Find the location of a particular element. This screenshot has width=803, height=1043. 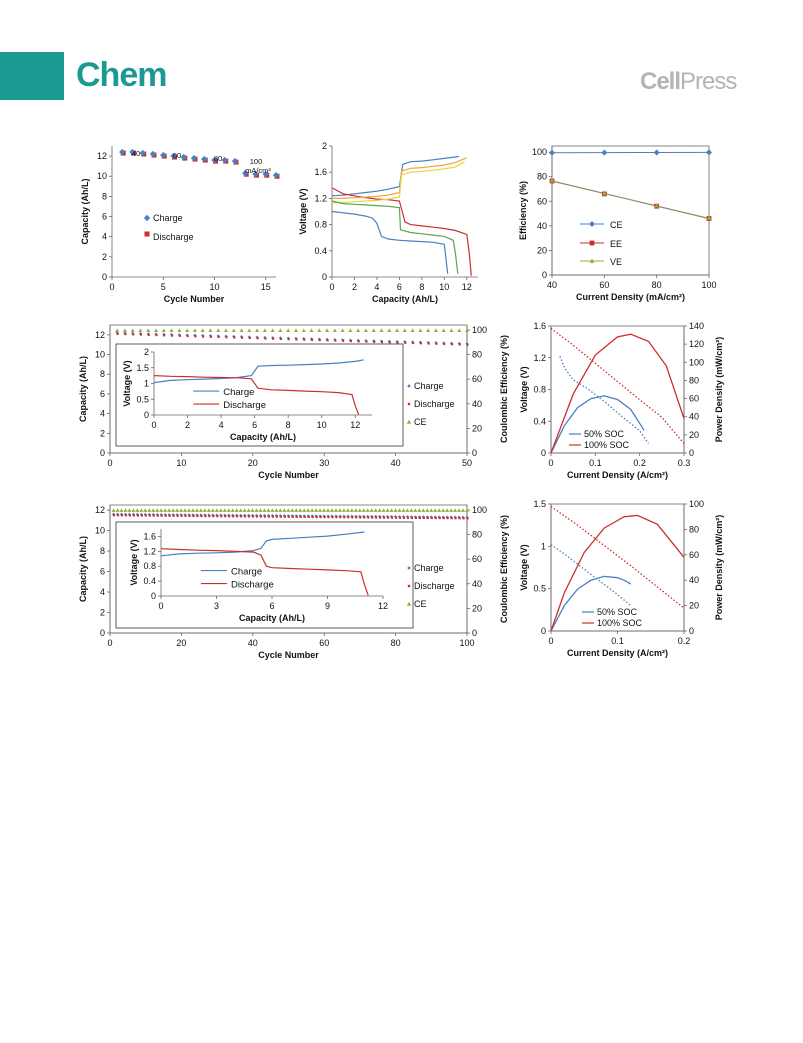

x-tick-label: 20 is located at coordinates (181, 643).